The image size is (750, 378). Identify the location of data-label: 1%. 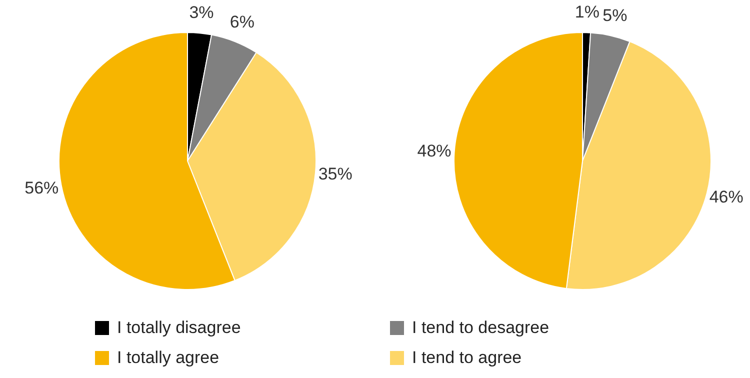
(587, 12).